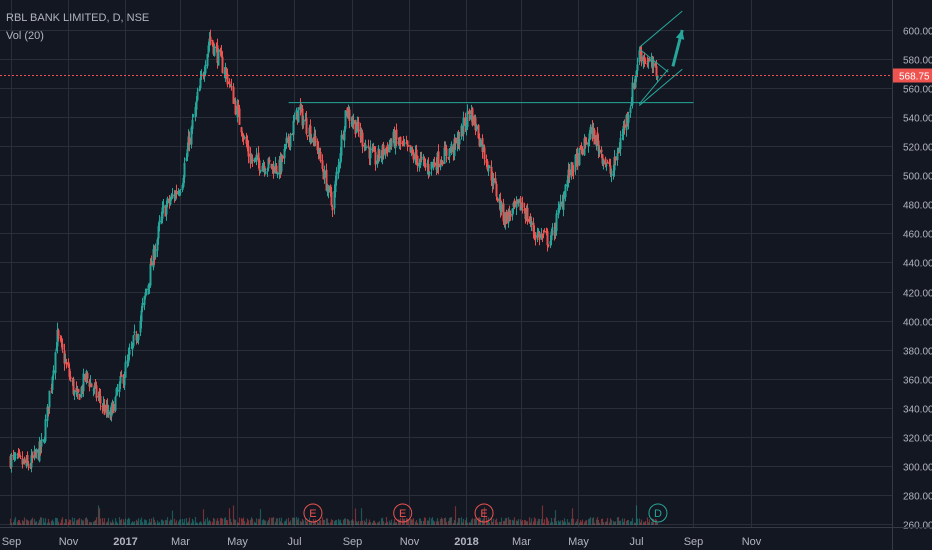  Describe the element at coordinates (658, 513) in the screenshot. I see `dividend-marker-icon: D` at that location.